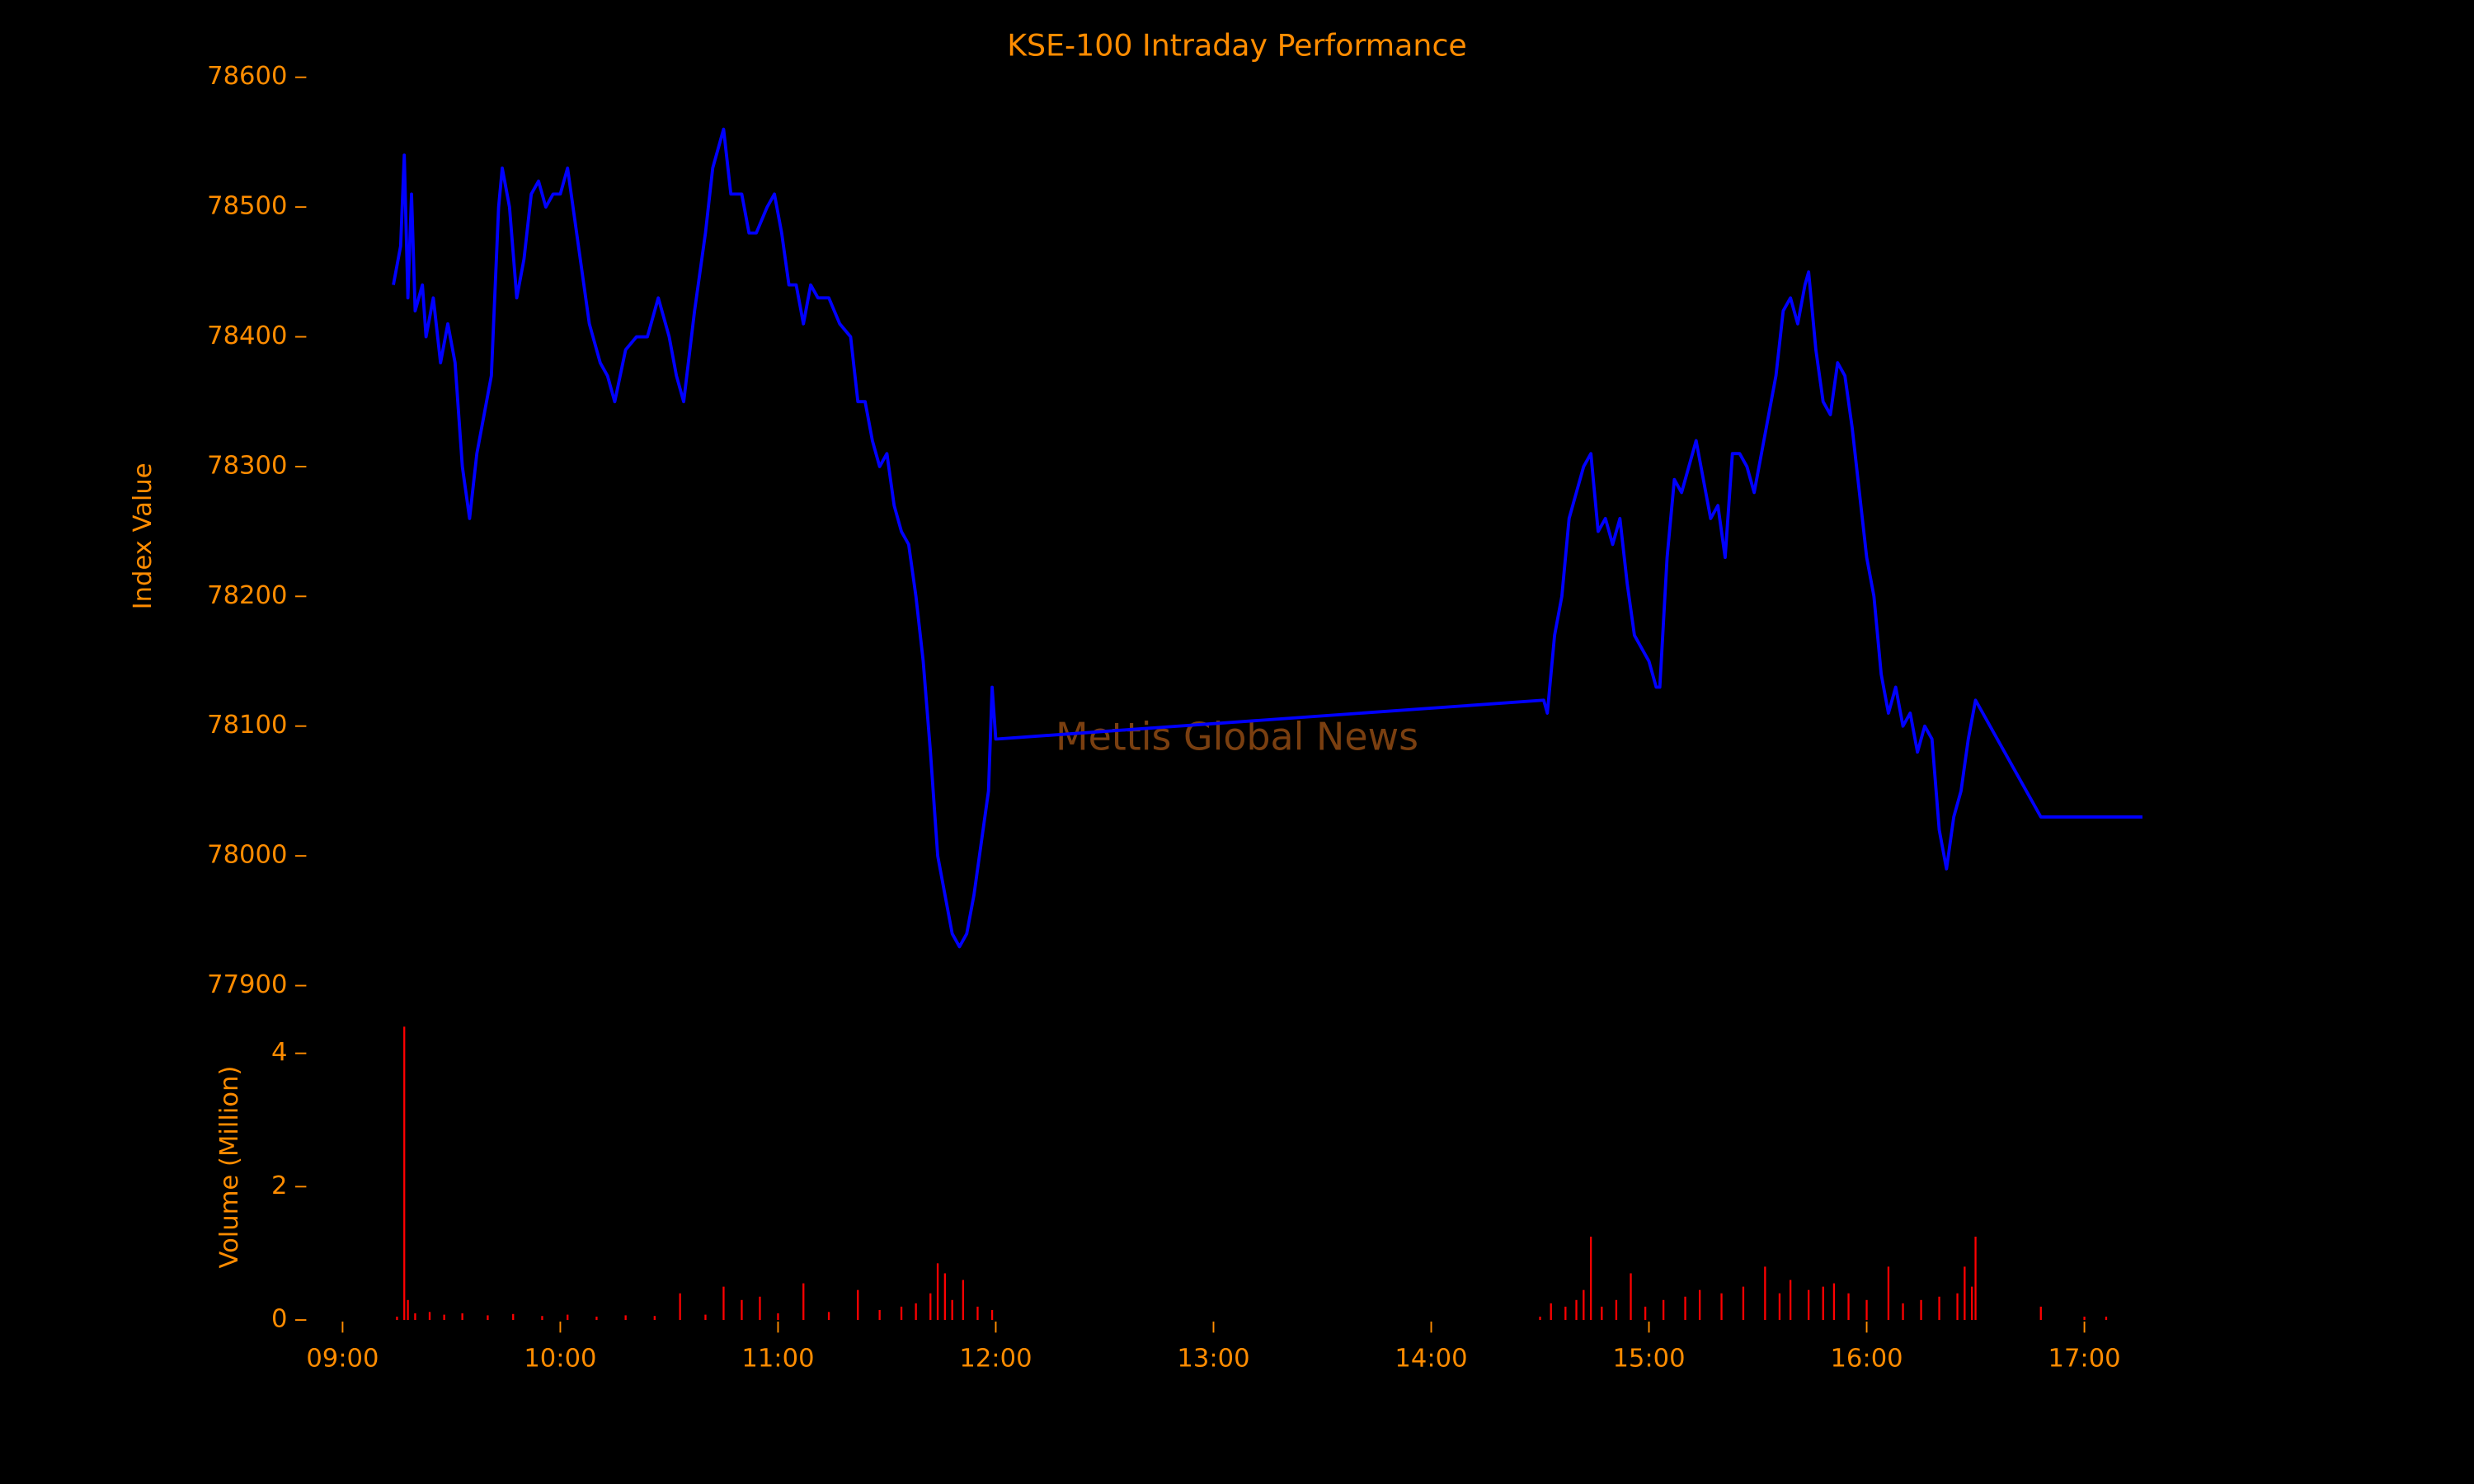  What do you see at coordinates (279, 1319) in the screenshot?
I see `y-tick-label: 0` at bounding box center [279, 1319].